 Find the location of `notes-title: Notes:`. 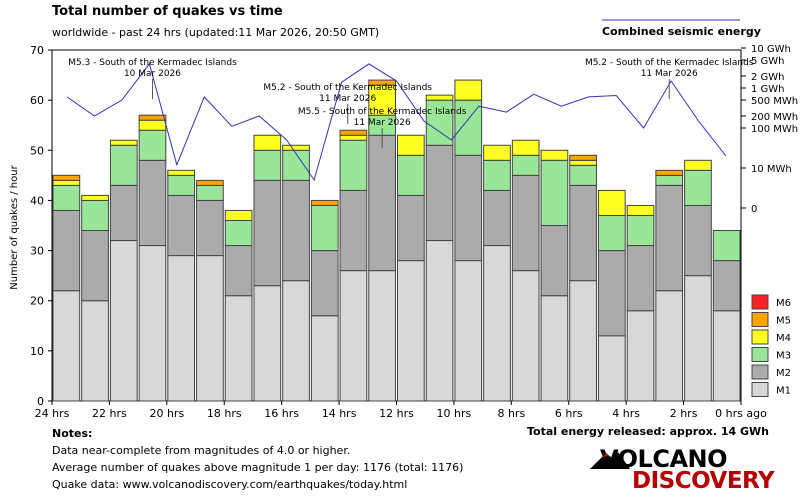

notes-title: Notes: is located at coordinates (72, 433).